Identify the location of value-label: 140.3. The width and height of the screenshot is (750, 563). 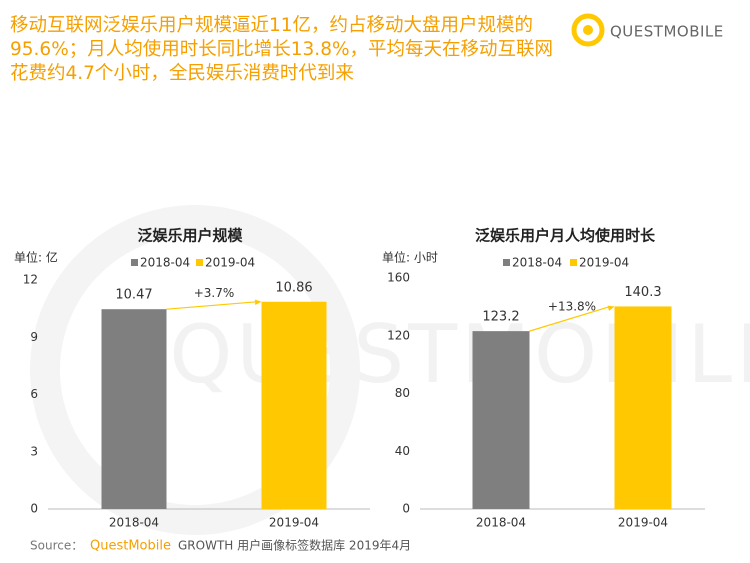
(642, 292).